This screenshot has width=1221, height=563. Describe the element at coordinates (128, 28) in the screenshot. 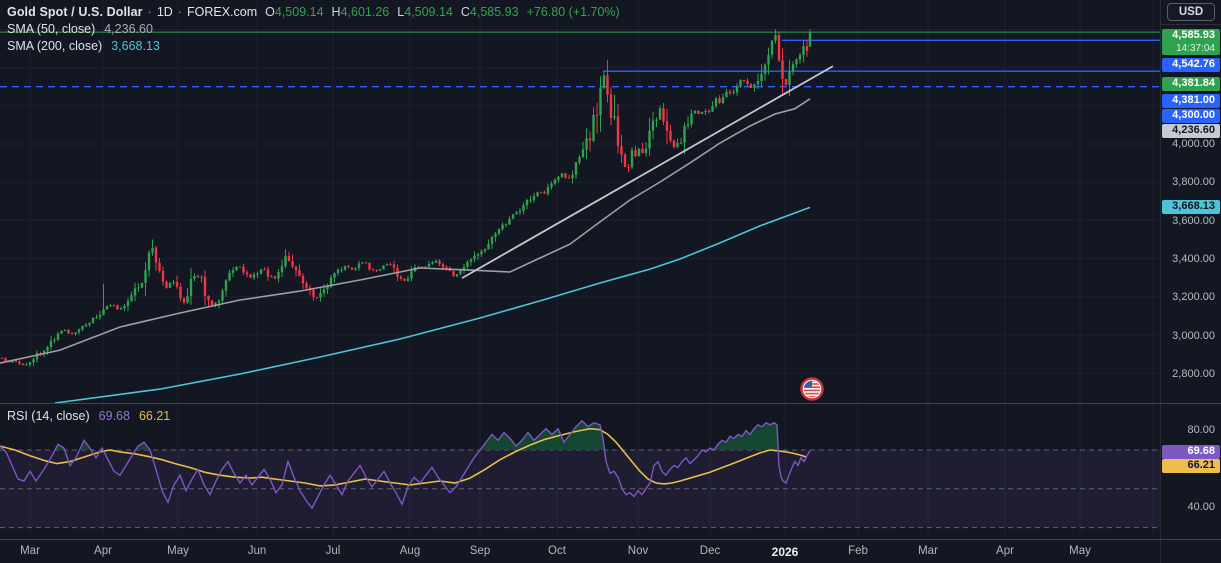

I see `sma50-value: 4,236.60` at that location.